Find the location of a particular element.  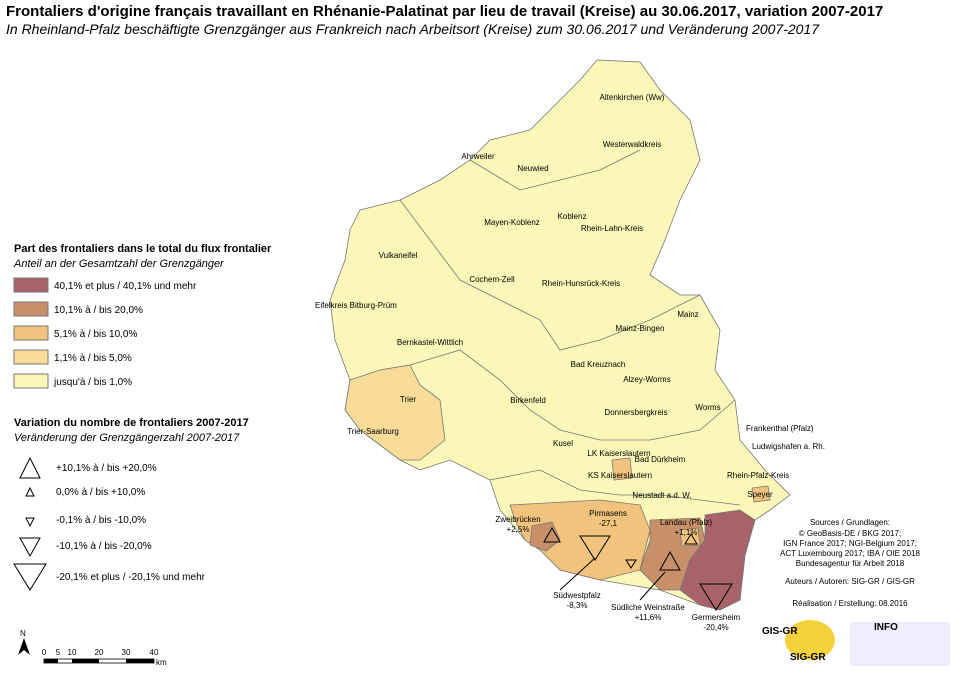

logo-text: SIG-GR is located at coordinates (808, 657).